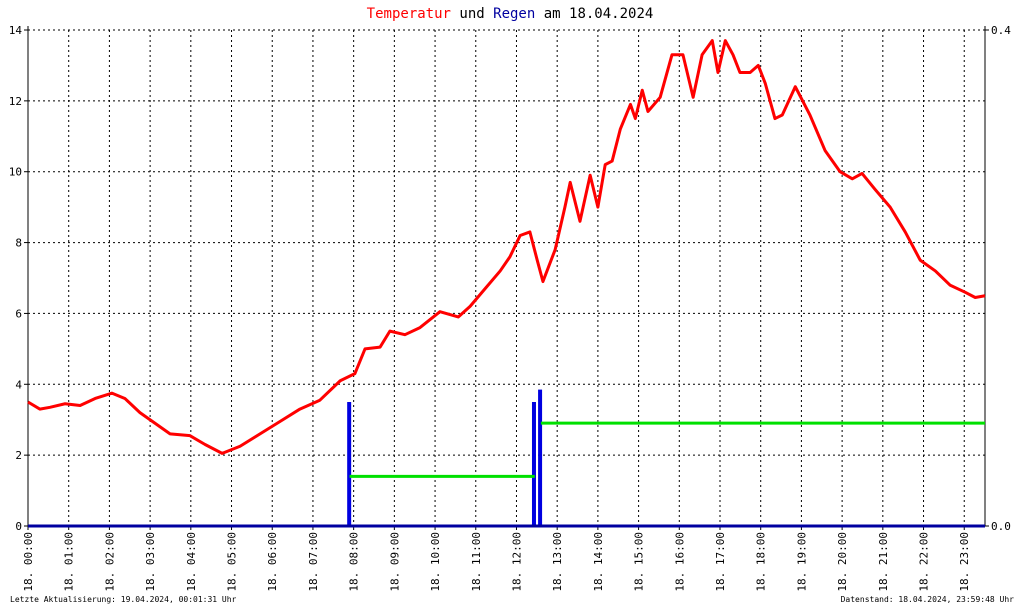 The width and height of the screenshot is (1020, 606). Describe the element at coordinates (394, 562) in the screenshot. I see `x-tick-label: 18. 09:00` at that location.